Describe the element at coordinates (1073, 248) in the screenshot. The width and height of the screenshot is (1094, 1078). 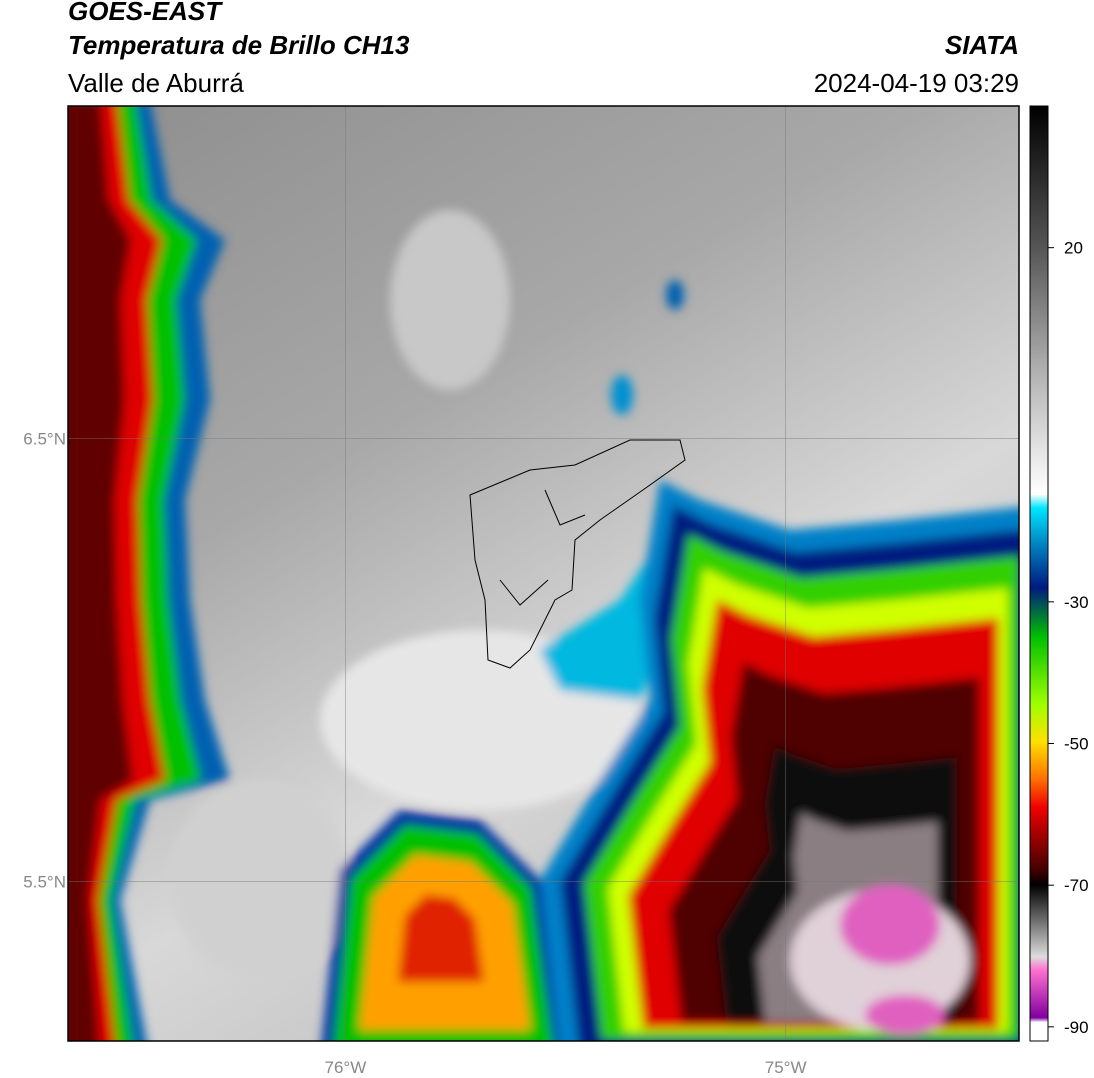
I see `colorbar-tick-label: 20` at that location.